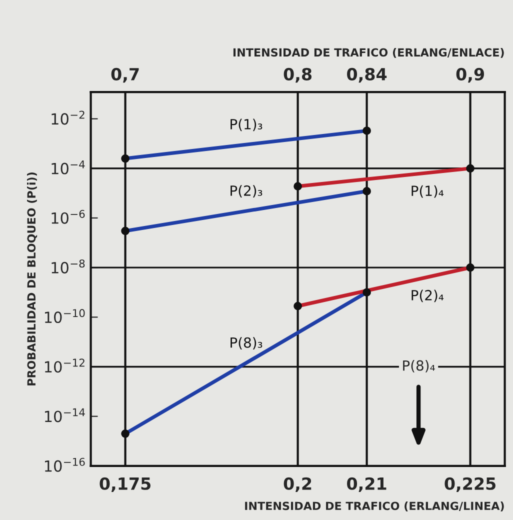  Describe the element at coordinates (470, 75) in the screenshot. I see `x2-tick-label: 0,9` at that location.